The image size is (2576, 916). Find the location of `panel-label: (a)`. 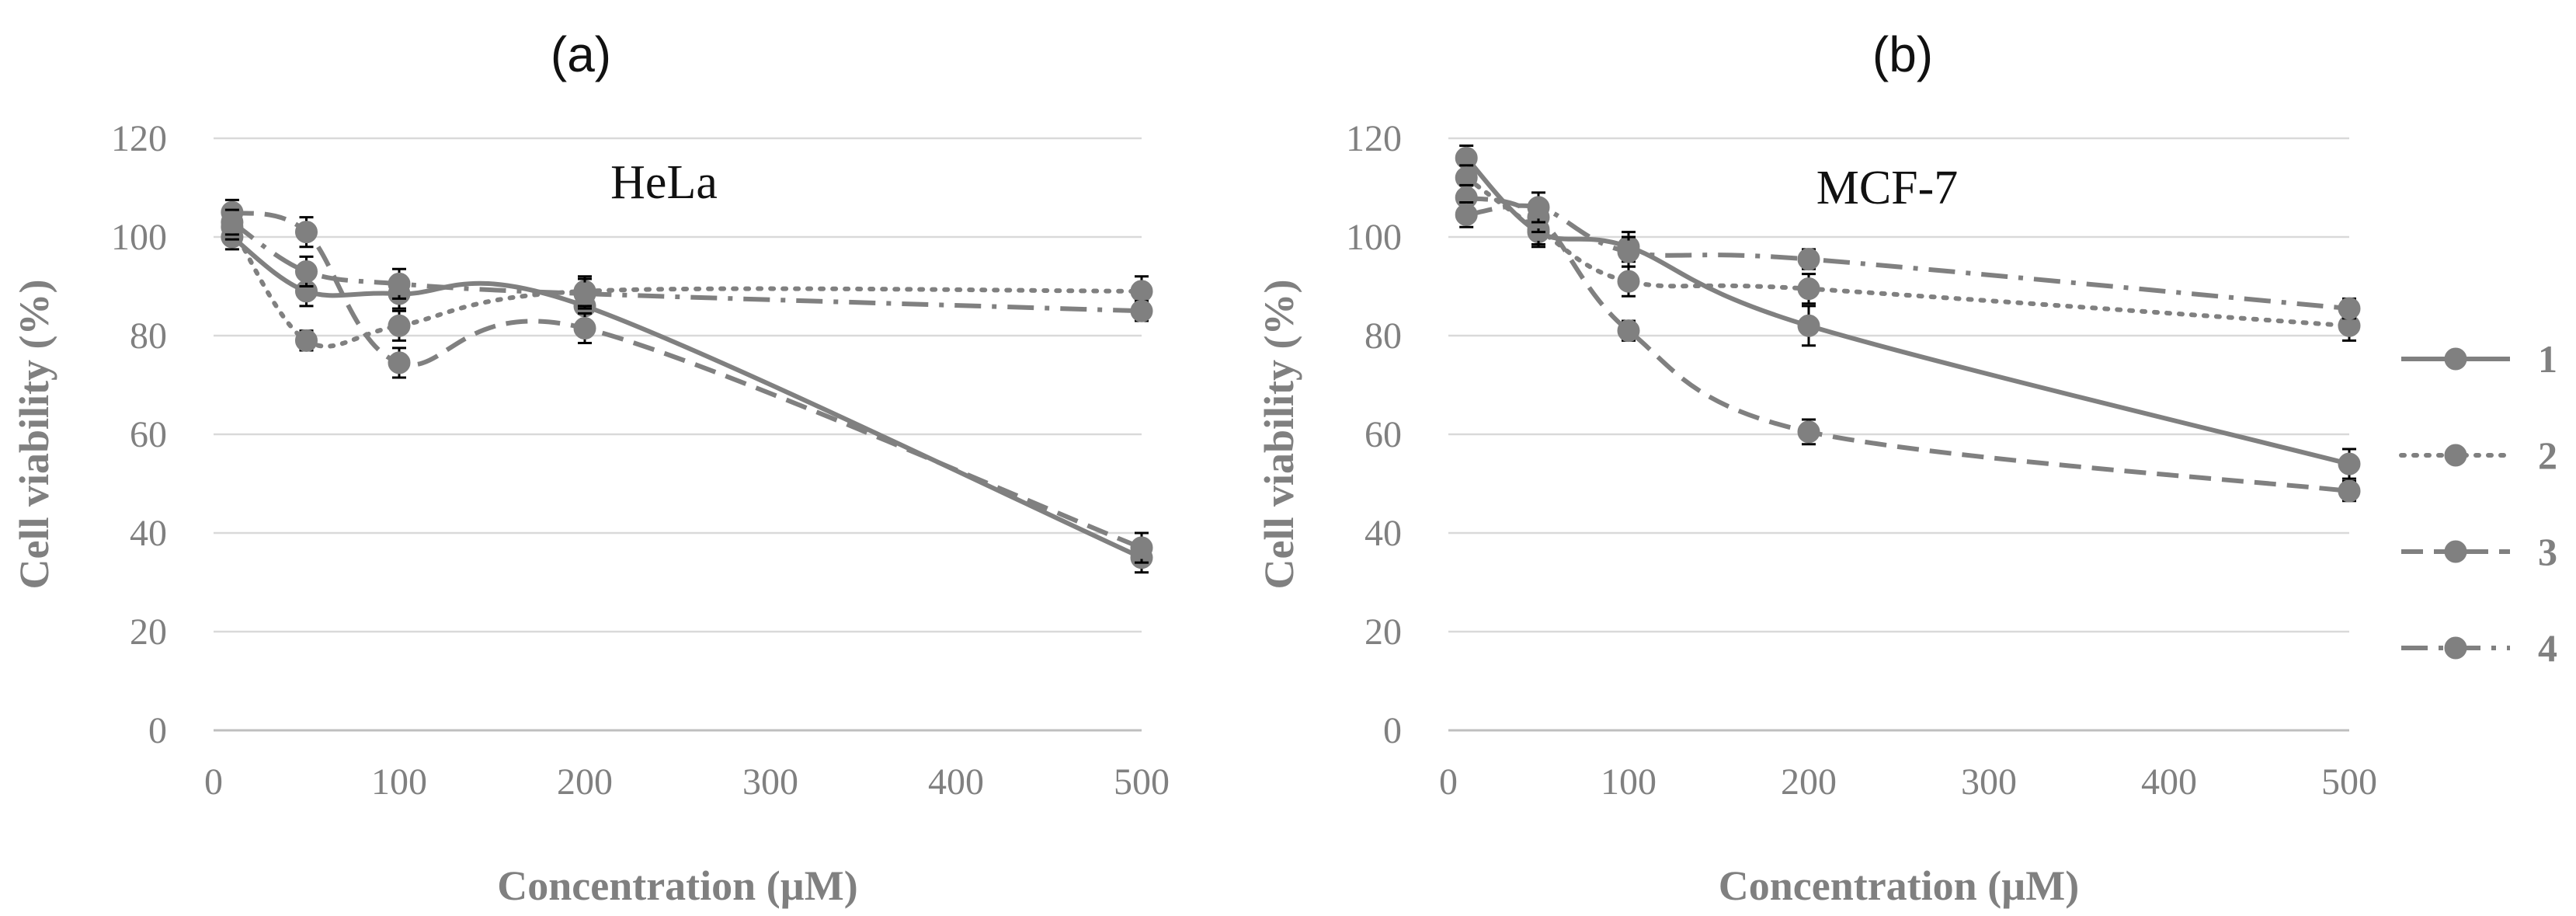

panel-label: (a) is located at coordinates (581, 54).